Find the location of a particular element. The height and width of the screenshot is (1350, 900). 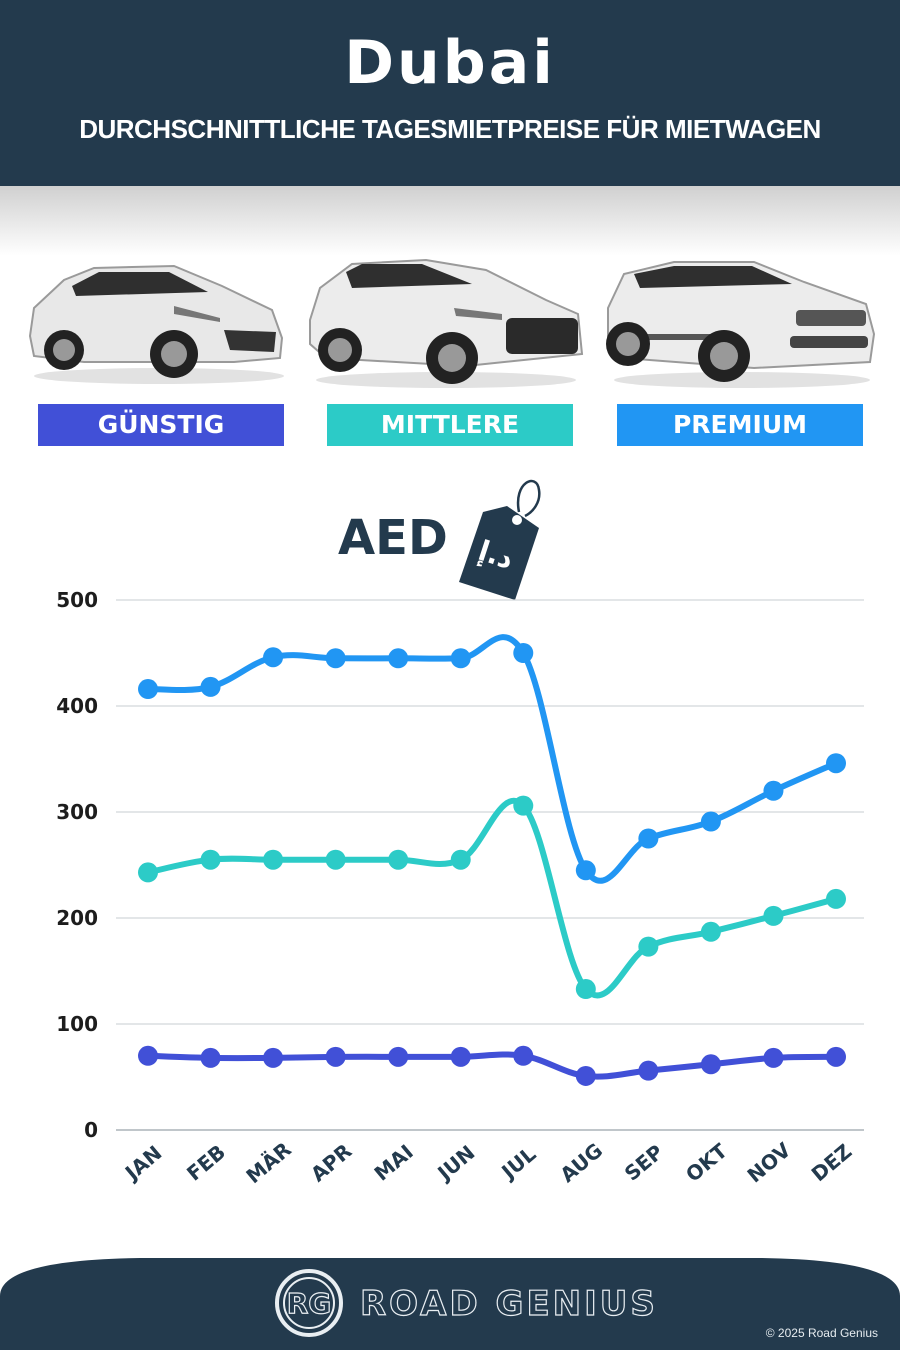

x-tick-label: MAI is located at coordinates (394, 1163).